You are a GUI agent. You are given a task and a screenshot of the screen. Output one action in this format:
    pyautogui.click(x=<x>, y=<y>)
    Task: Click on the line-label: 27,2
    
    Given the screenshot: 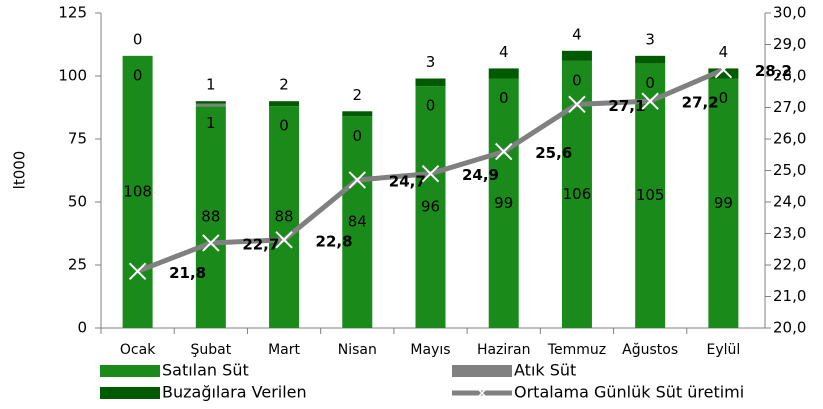 What is the action you would take?
    pyautogui.click(x=700, y=103)
    